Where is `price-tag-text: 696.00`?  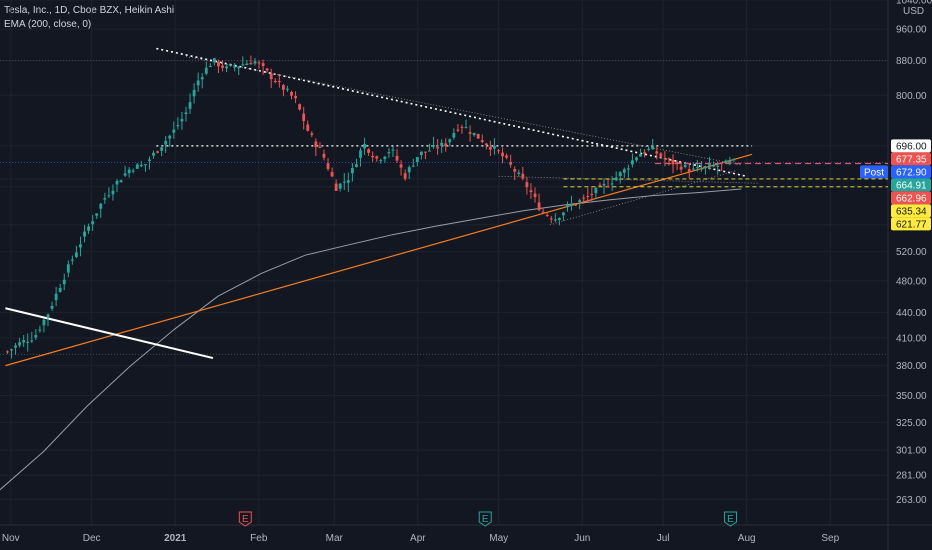 price-tag-text: 696.00 is located at coordinates (911, 146).